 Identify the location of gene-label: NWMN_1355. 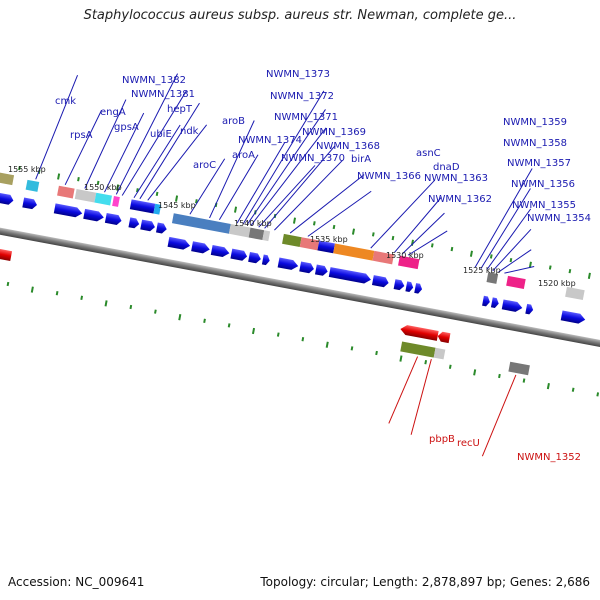
(544, 205).